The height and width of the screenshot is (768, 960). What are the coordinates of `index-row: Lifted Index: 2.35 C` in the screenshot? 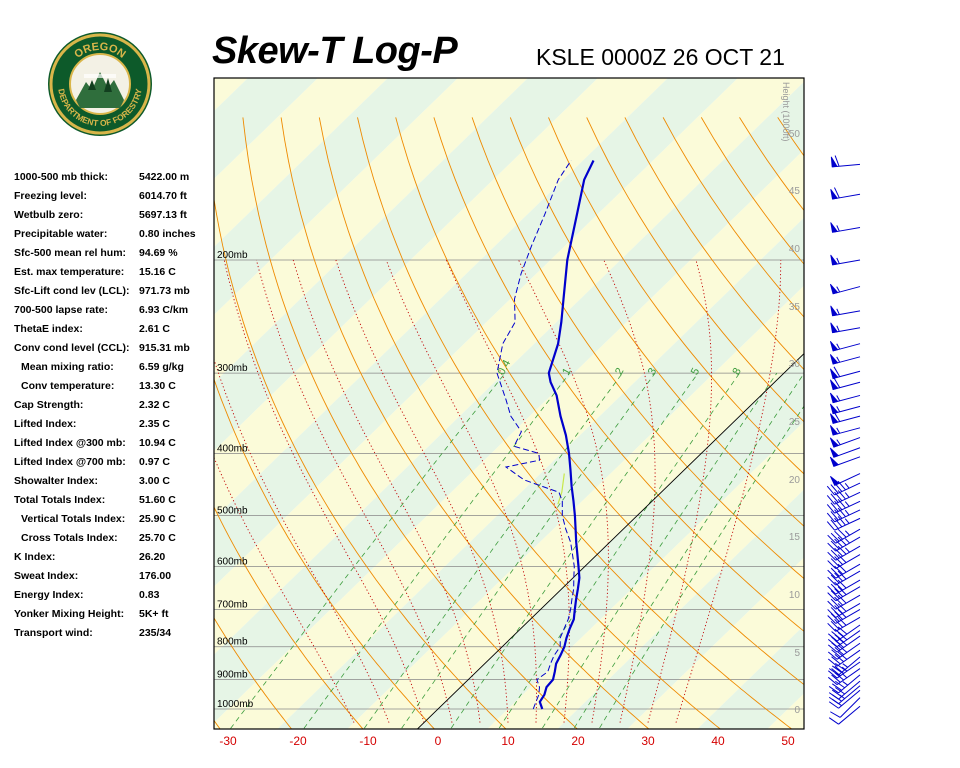 It's located at (114, 424).